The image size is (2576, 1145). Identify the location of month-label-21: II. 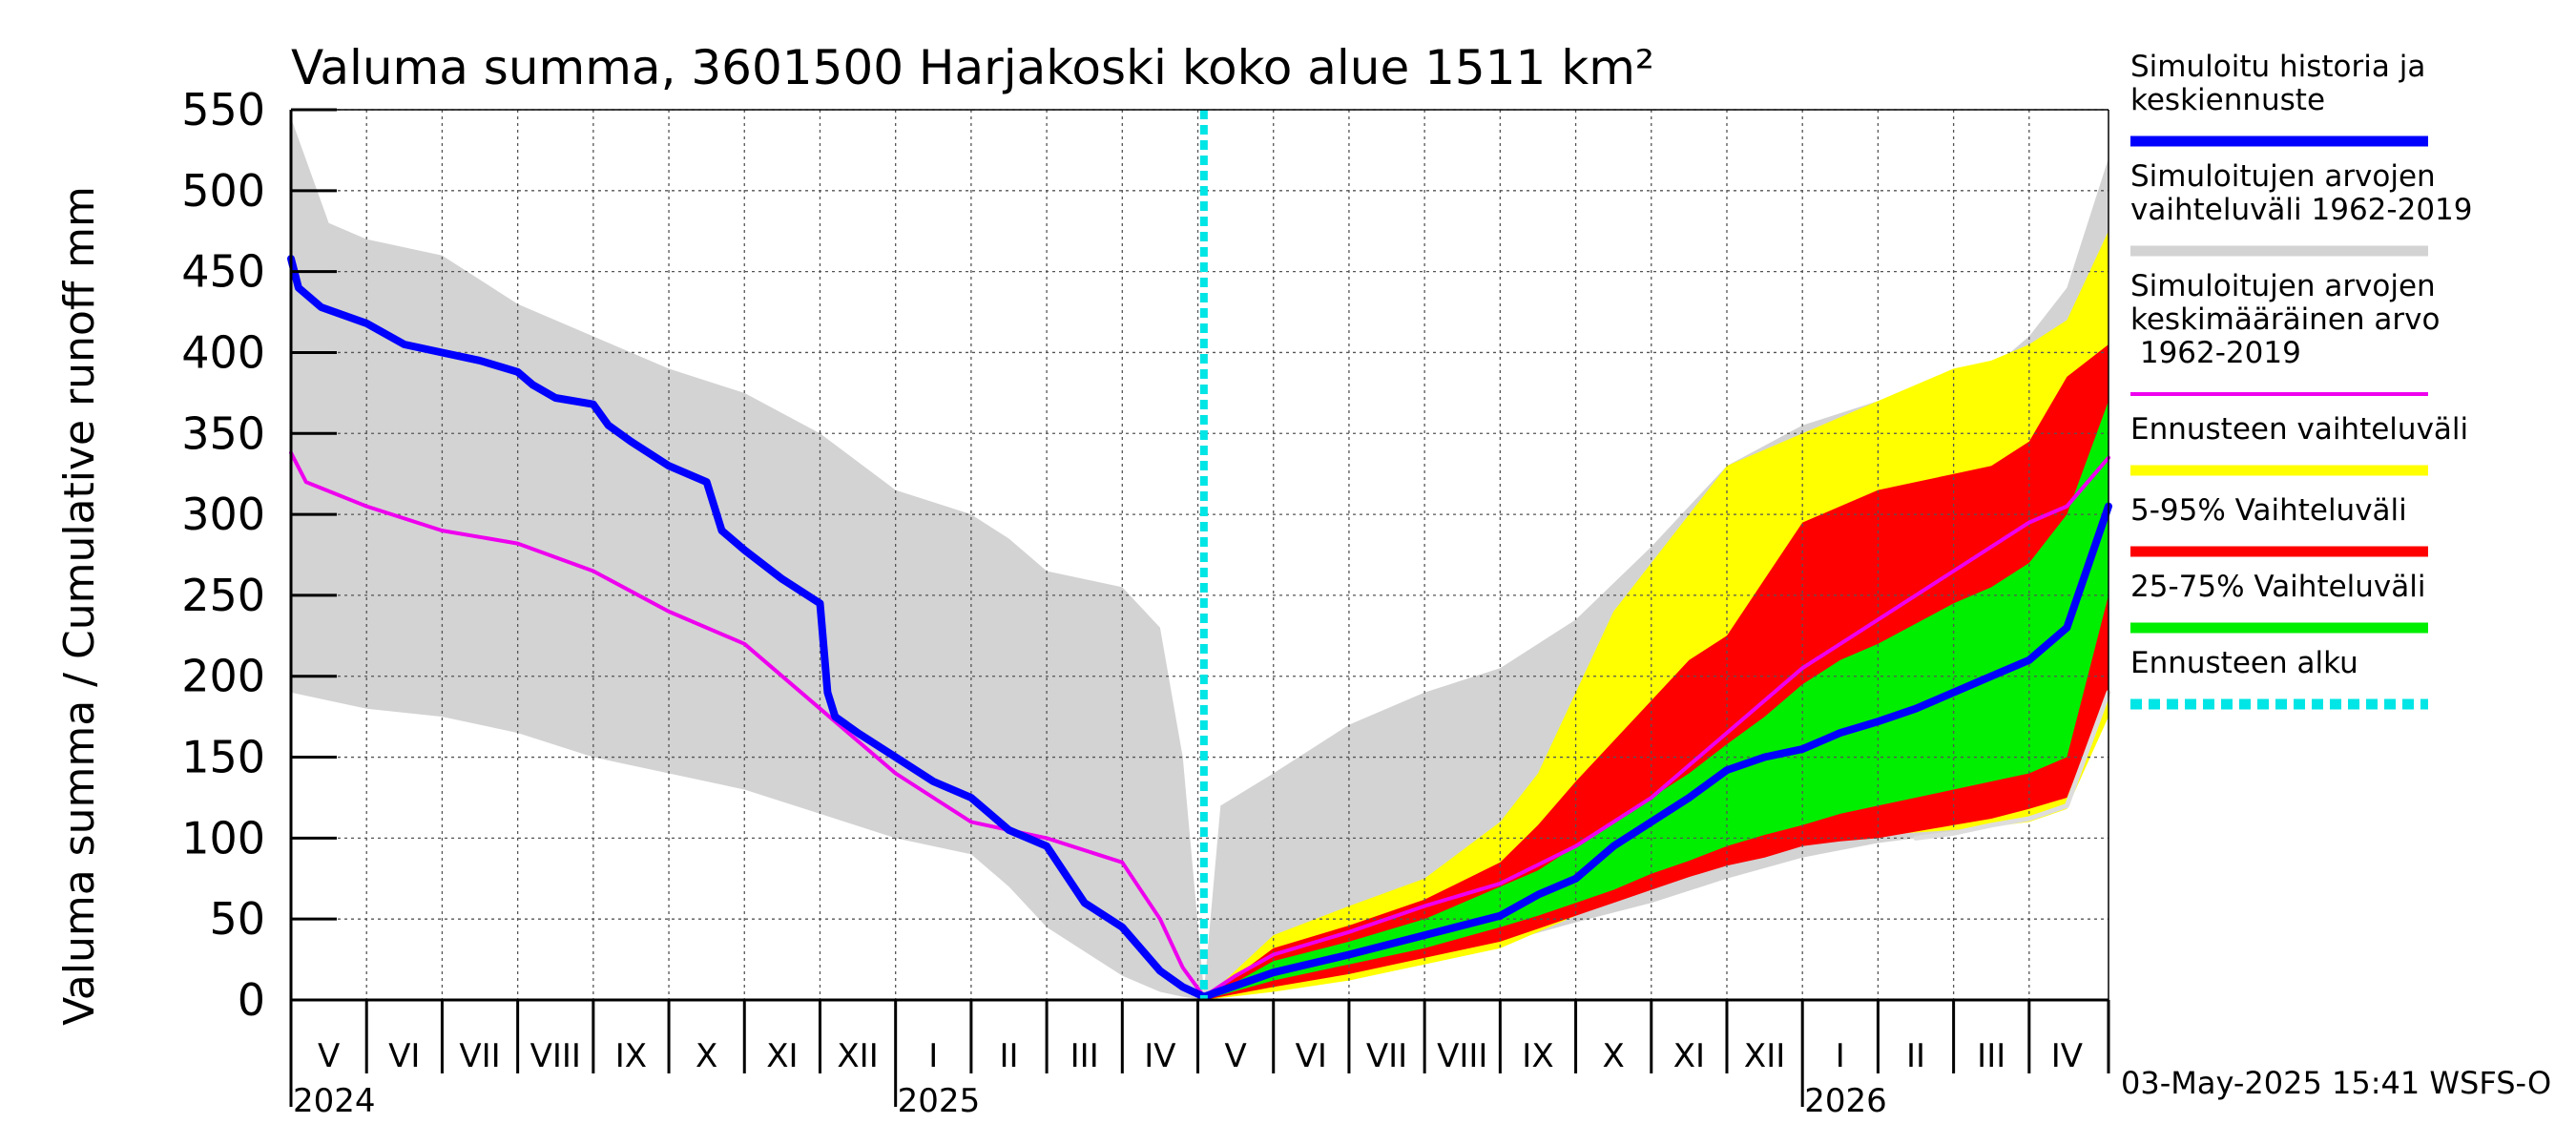
(1915, 1056).